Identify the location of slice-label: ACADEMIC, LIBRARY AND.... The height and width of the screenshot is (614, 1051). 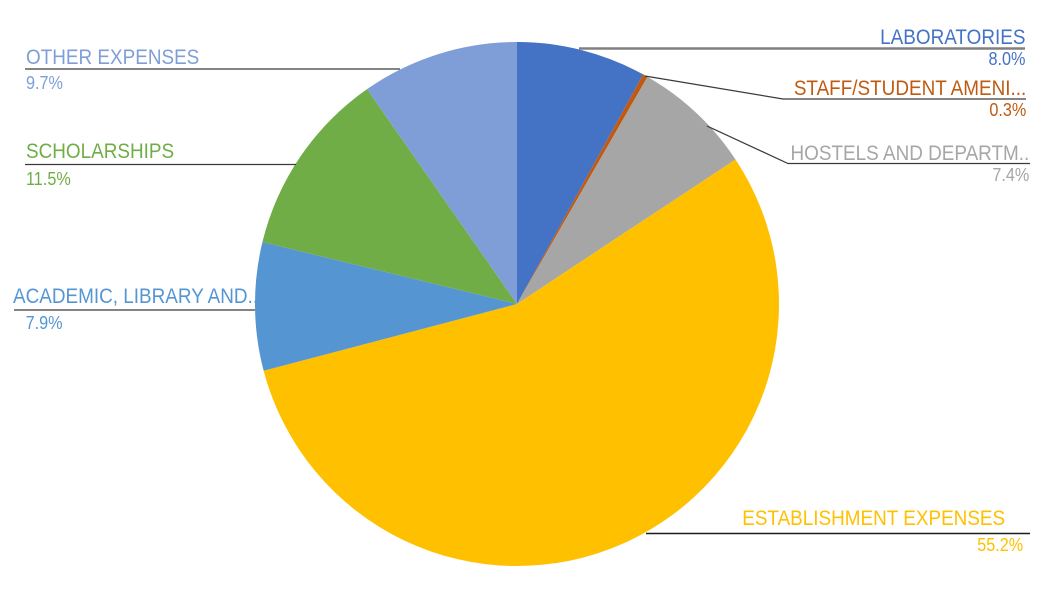
(138, 296).